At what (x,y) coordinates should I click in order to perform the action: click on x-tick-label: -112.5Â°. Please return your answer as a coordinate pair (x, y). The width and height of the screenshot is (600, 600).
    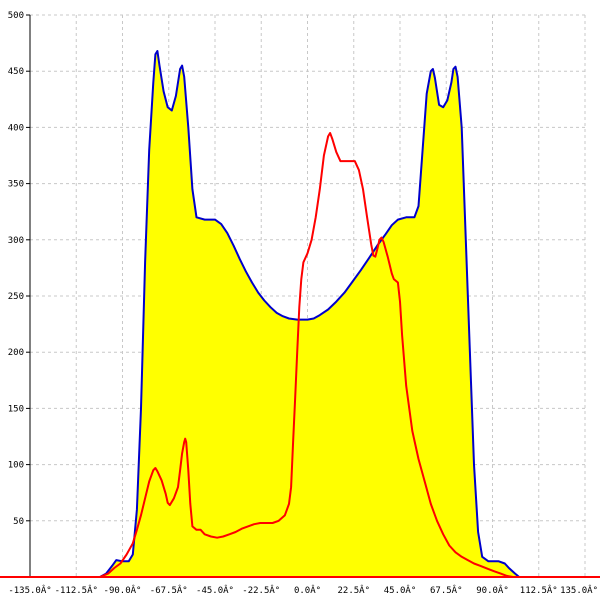
    Looking at the image, I should click on (76, 590).